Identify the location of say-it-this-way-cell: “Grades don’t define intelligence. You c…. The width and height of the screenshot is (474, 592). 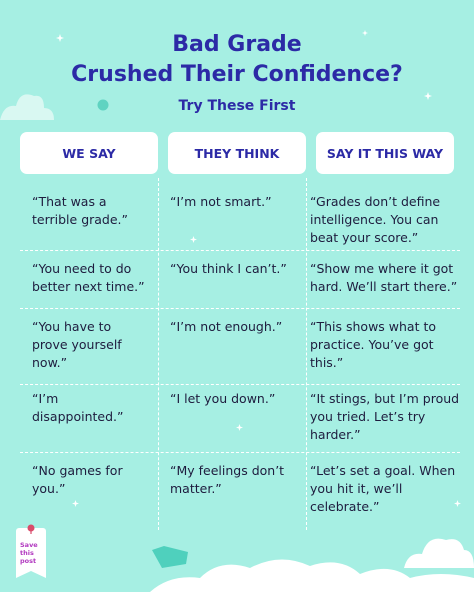
(375, 219).